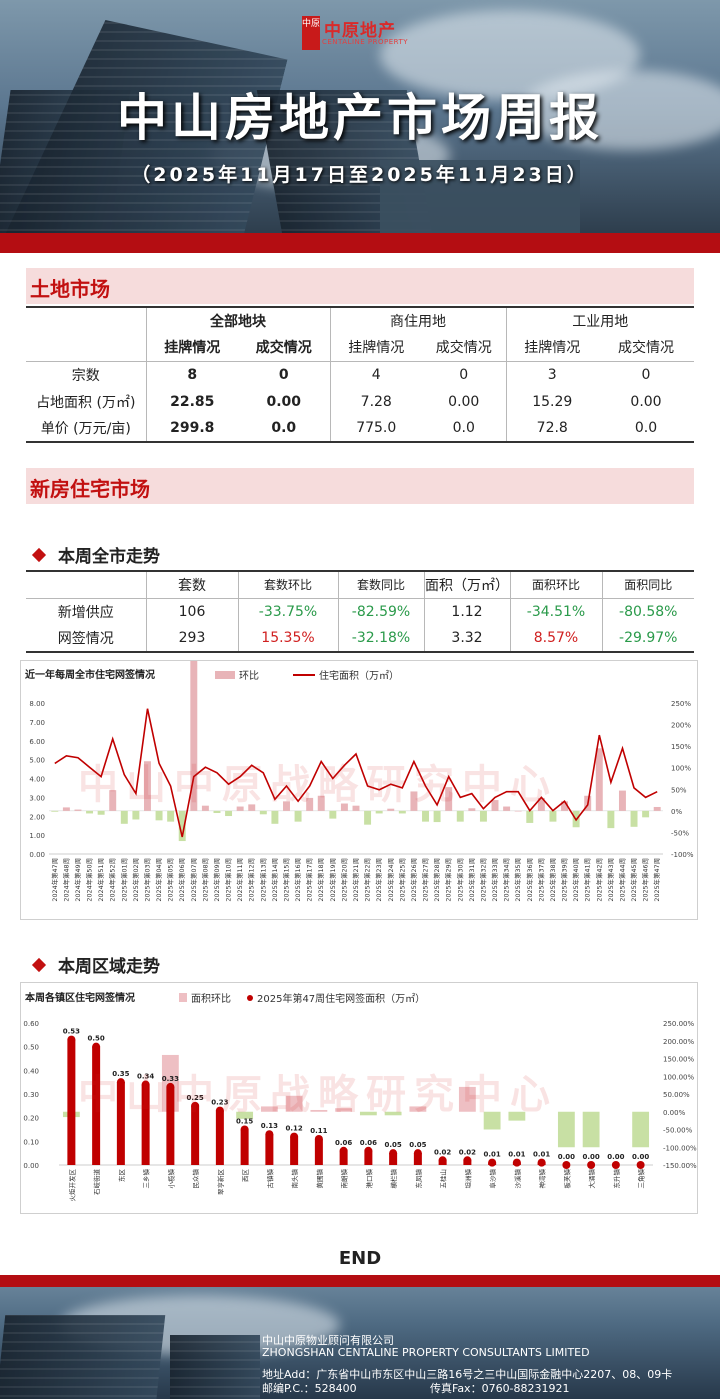 The height and width of the screenshot is (1399, 720). I want to click on y2-tick-label: 50%, so click(679, 790).